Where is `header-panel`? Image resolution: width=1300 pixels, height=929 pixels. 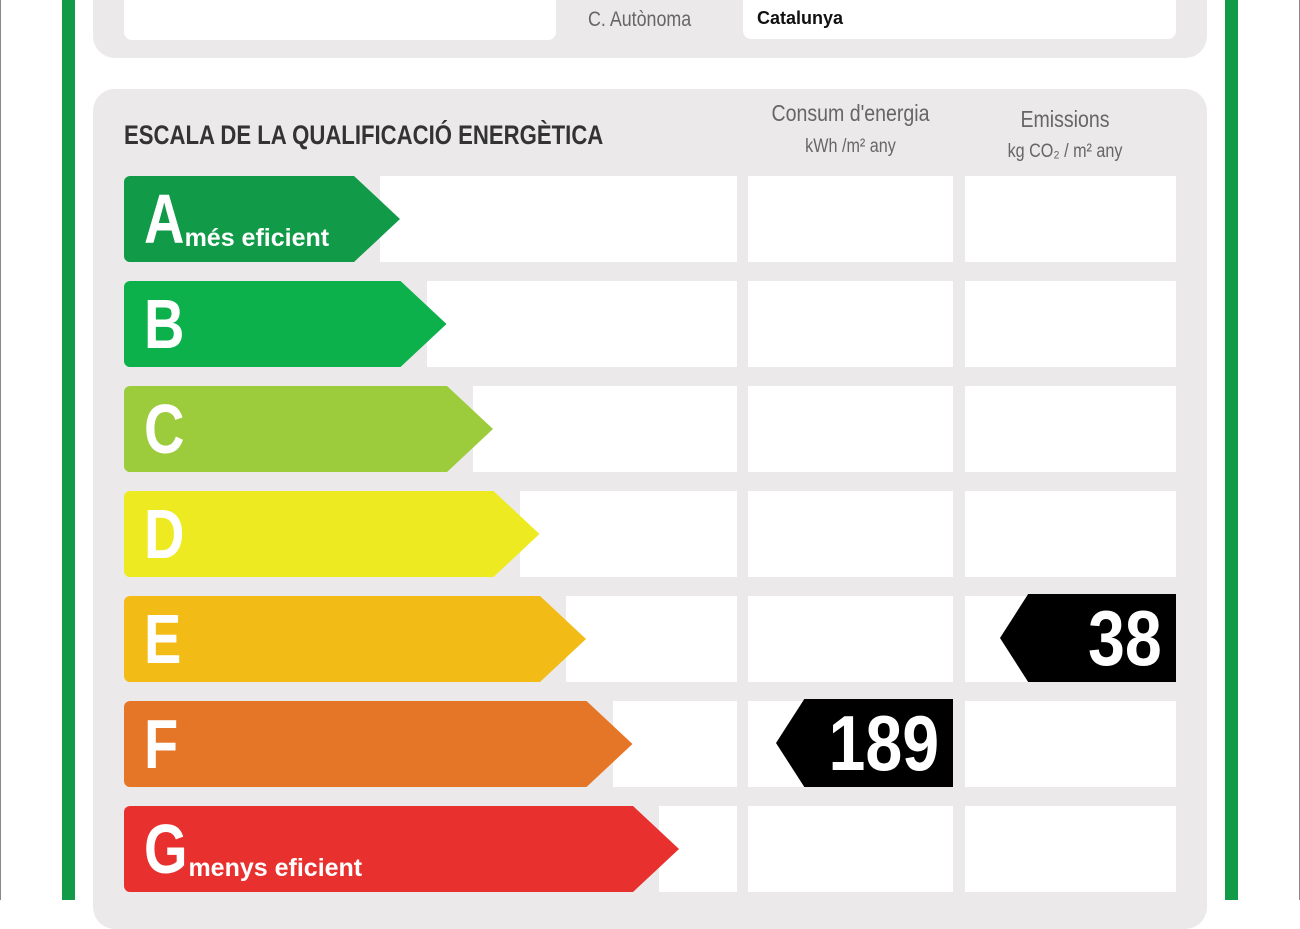 header-panel is located at coordinates (650, 29).